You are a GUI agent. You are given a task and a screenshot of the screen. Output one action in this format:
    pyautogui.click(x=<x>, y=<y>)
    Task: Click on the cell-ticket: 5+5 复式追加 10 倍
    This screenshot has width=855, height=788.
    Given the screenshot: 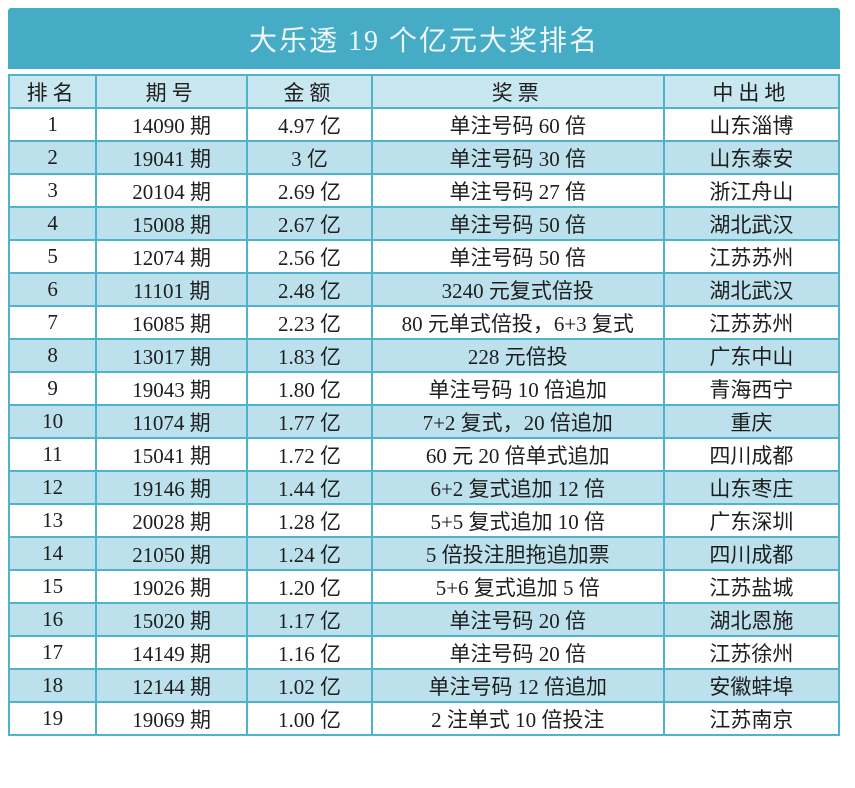 What is the action you would take?
    pyautogui.click(x=517, y=520)
    